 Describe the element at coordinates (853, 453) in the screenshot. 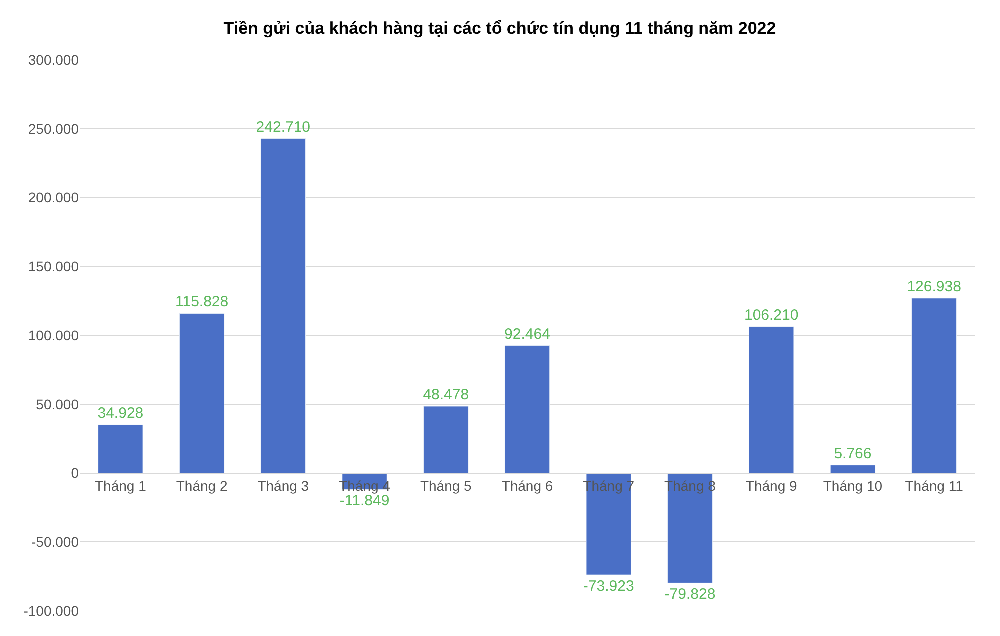

I see `data-label: 5.766` at that location.